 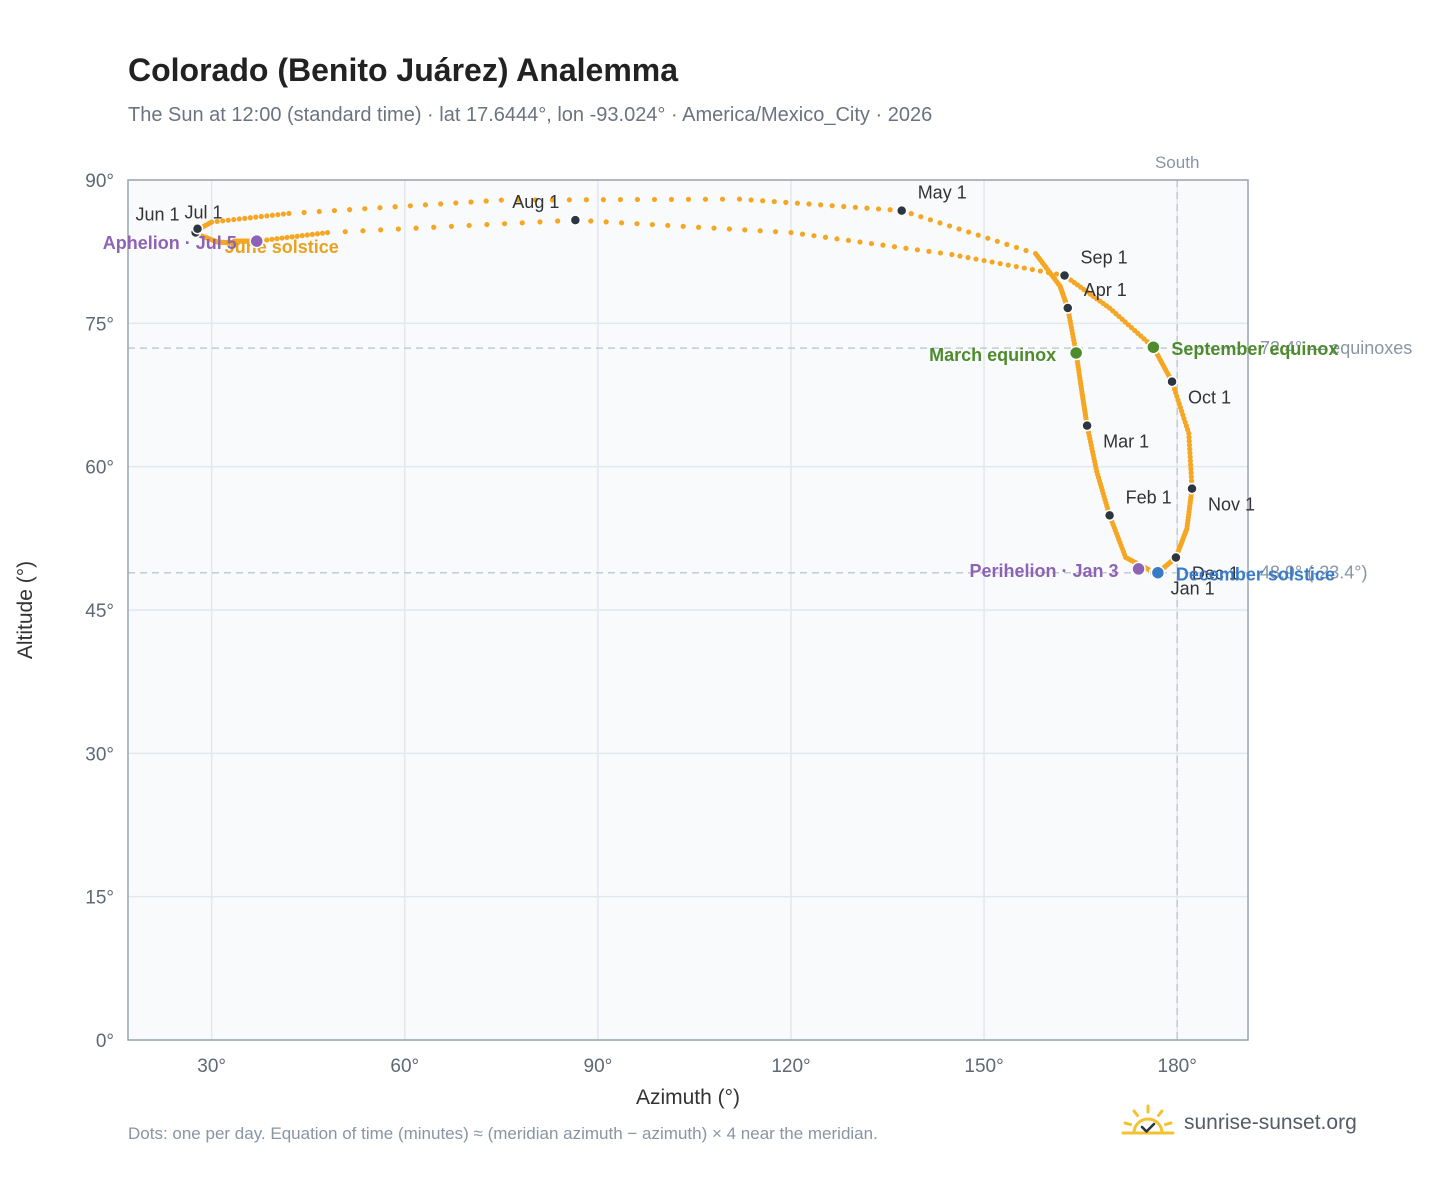 What do you see at coordinates (1313, 573) in the screenshot?
I see `reference-line-label: 48.9° (-23.4°)` at bounding box center [1313, 573].